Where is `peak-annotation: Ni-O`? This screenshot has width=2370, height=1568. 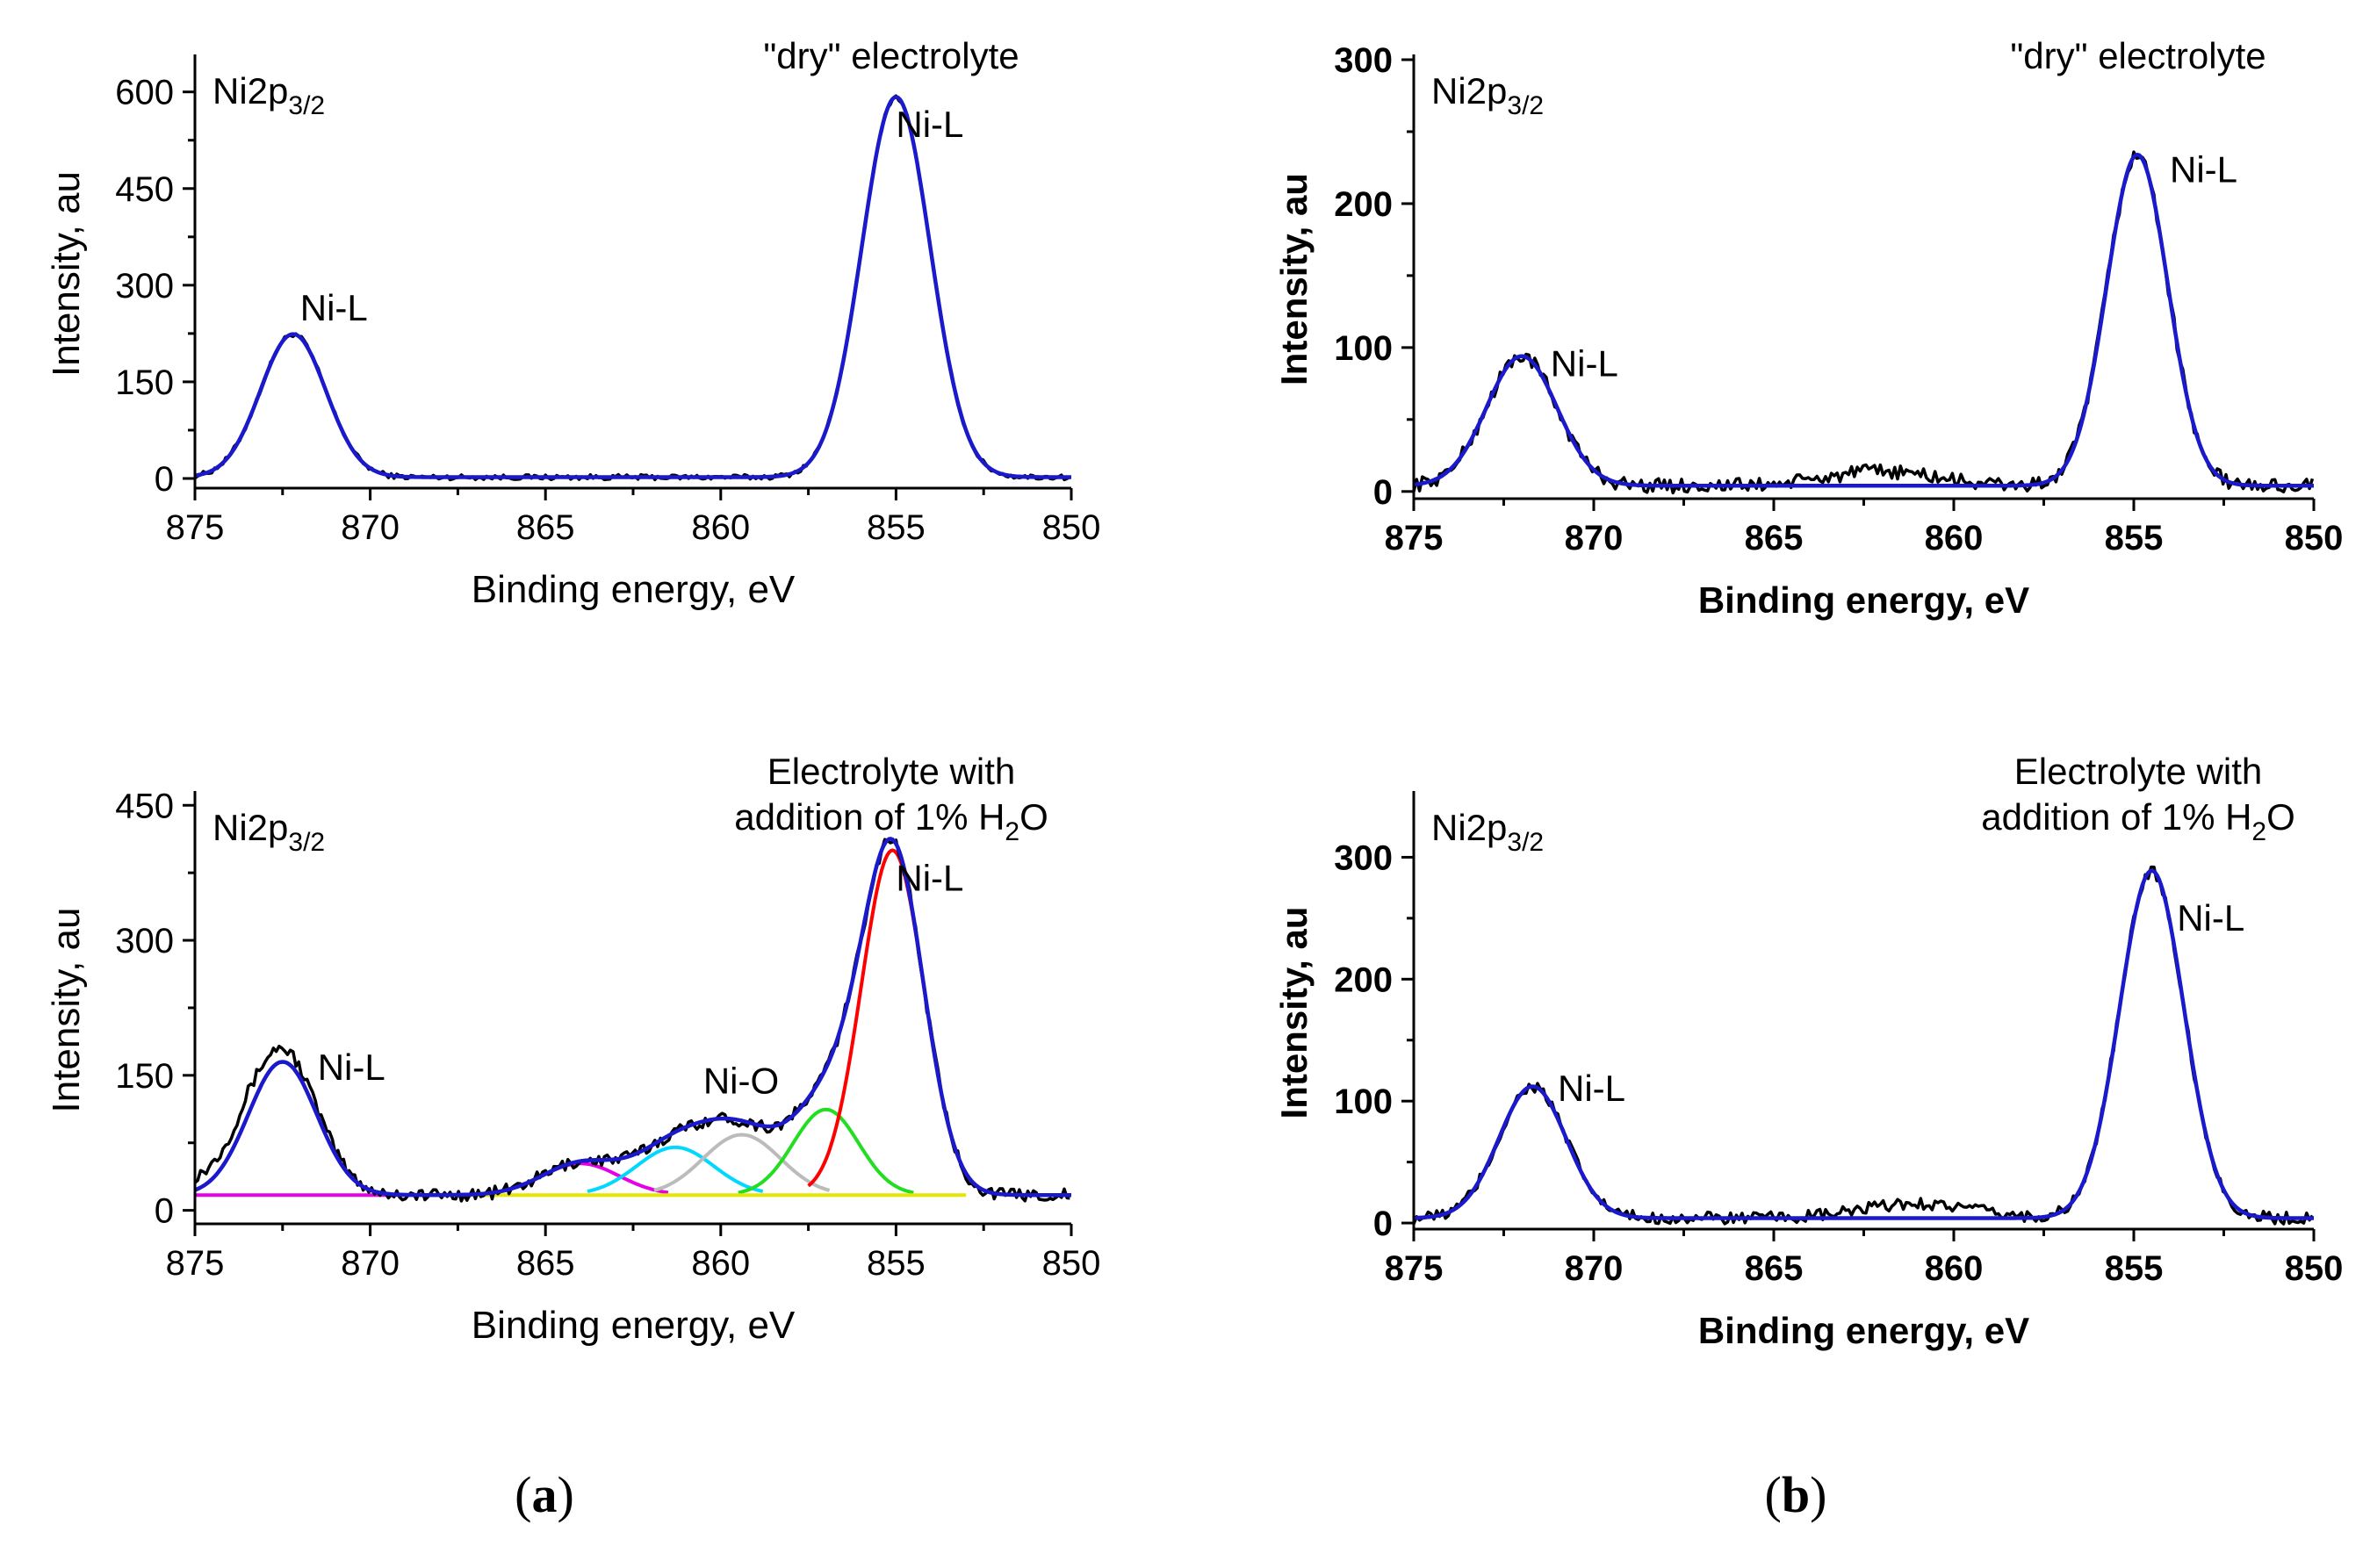
peak-annotation: Ni-O is located at coordinates (741, 1080).